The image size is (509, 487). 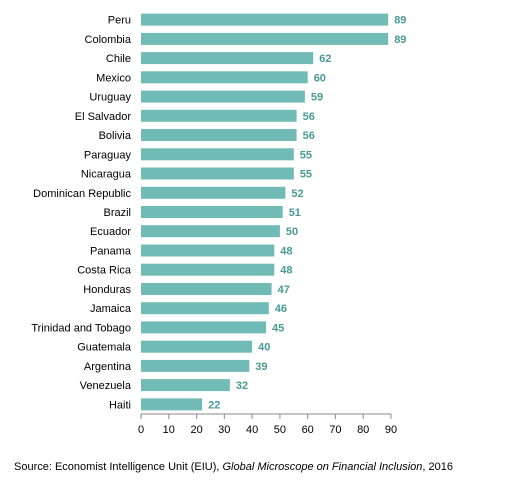 What do you see at coordinates (195, 365) in the screenshot?
I see `bar-argentina` at bounding box center [195, 365].